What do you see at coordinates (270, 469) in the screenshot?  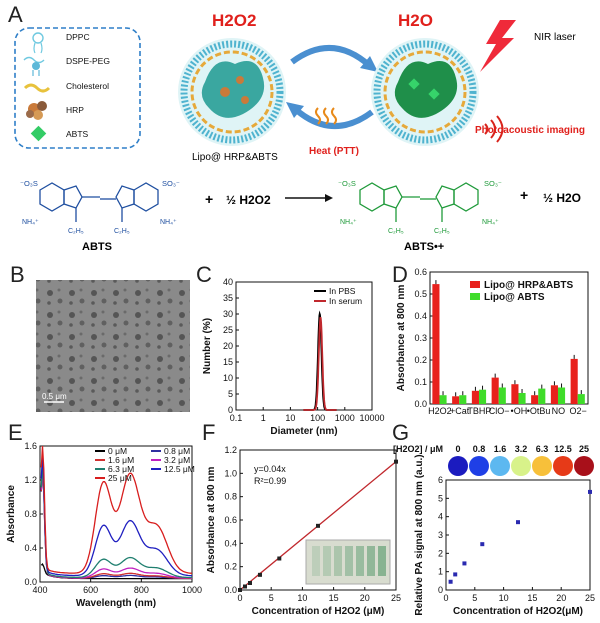 I see `equation-label: y=0.04x` at bounding box center [270, 469].